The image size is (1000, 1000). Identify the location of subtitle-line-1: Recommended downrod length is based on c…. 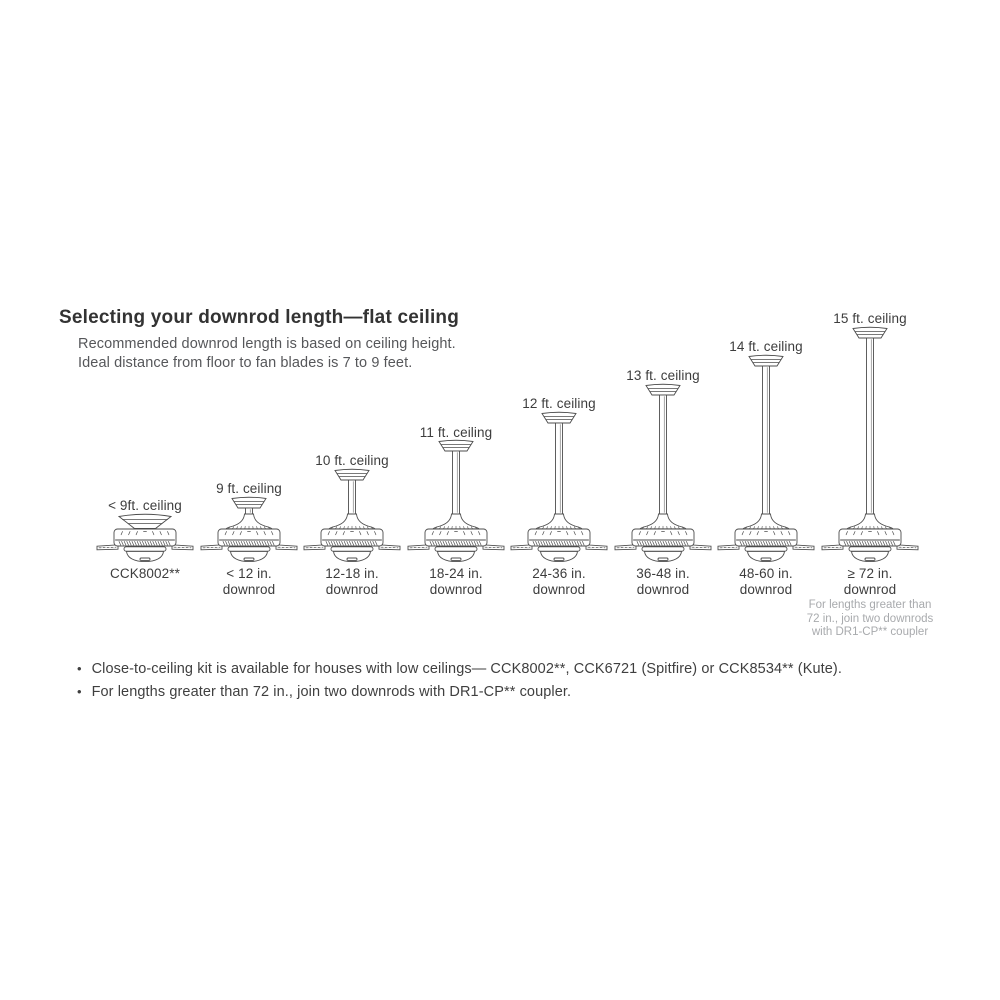
(267, 344).